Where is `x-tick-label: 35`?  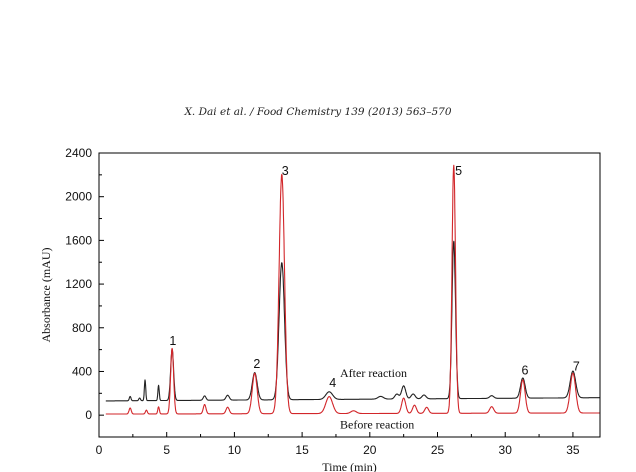 x-tick-label: 35 is located at coordinates (573, 450).